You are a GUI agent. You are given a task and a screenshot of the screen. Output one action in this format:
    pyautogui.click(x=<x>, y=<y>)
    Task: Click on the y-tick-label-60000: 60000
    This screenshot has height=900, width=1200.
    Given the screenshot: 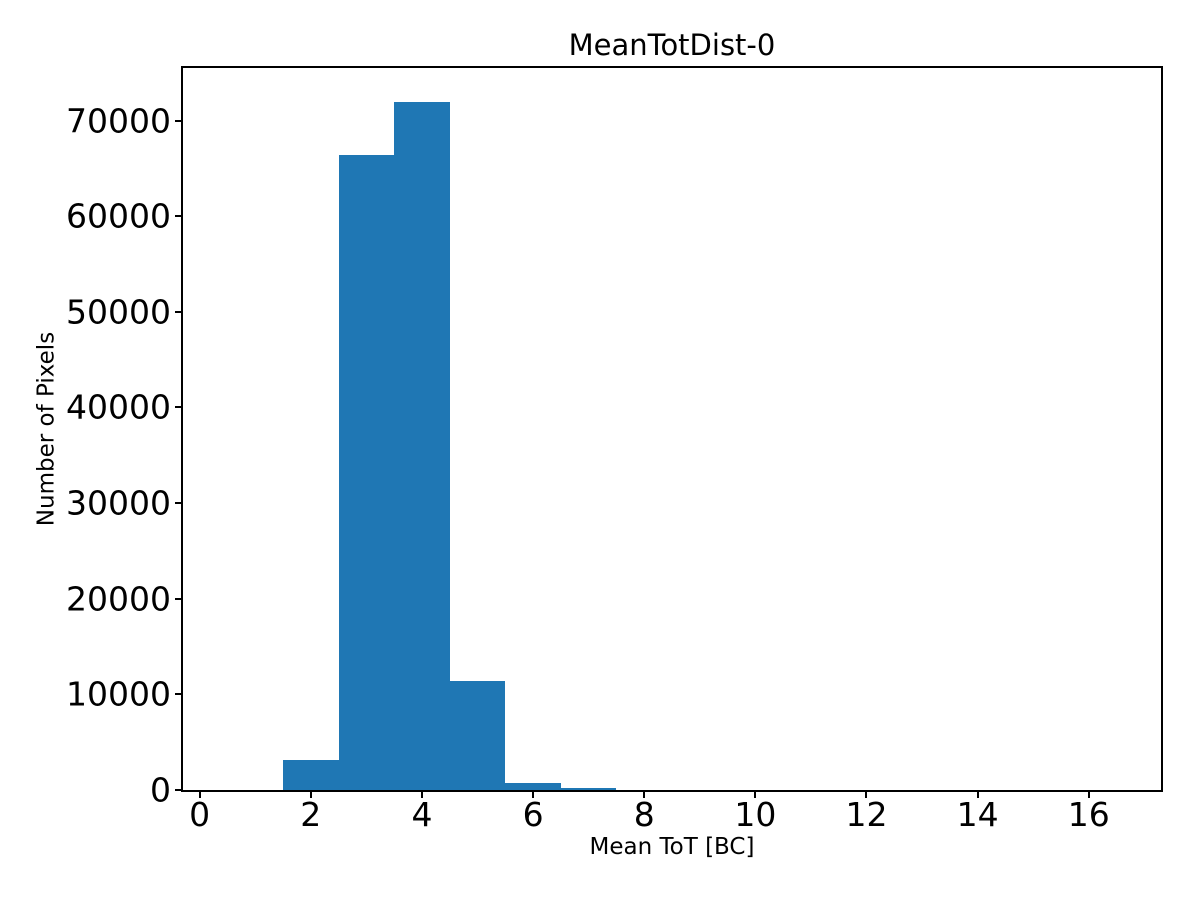 What is the action you would take?
    pyautogui.click(x=118, y=216)
    